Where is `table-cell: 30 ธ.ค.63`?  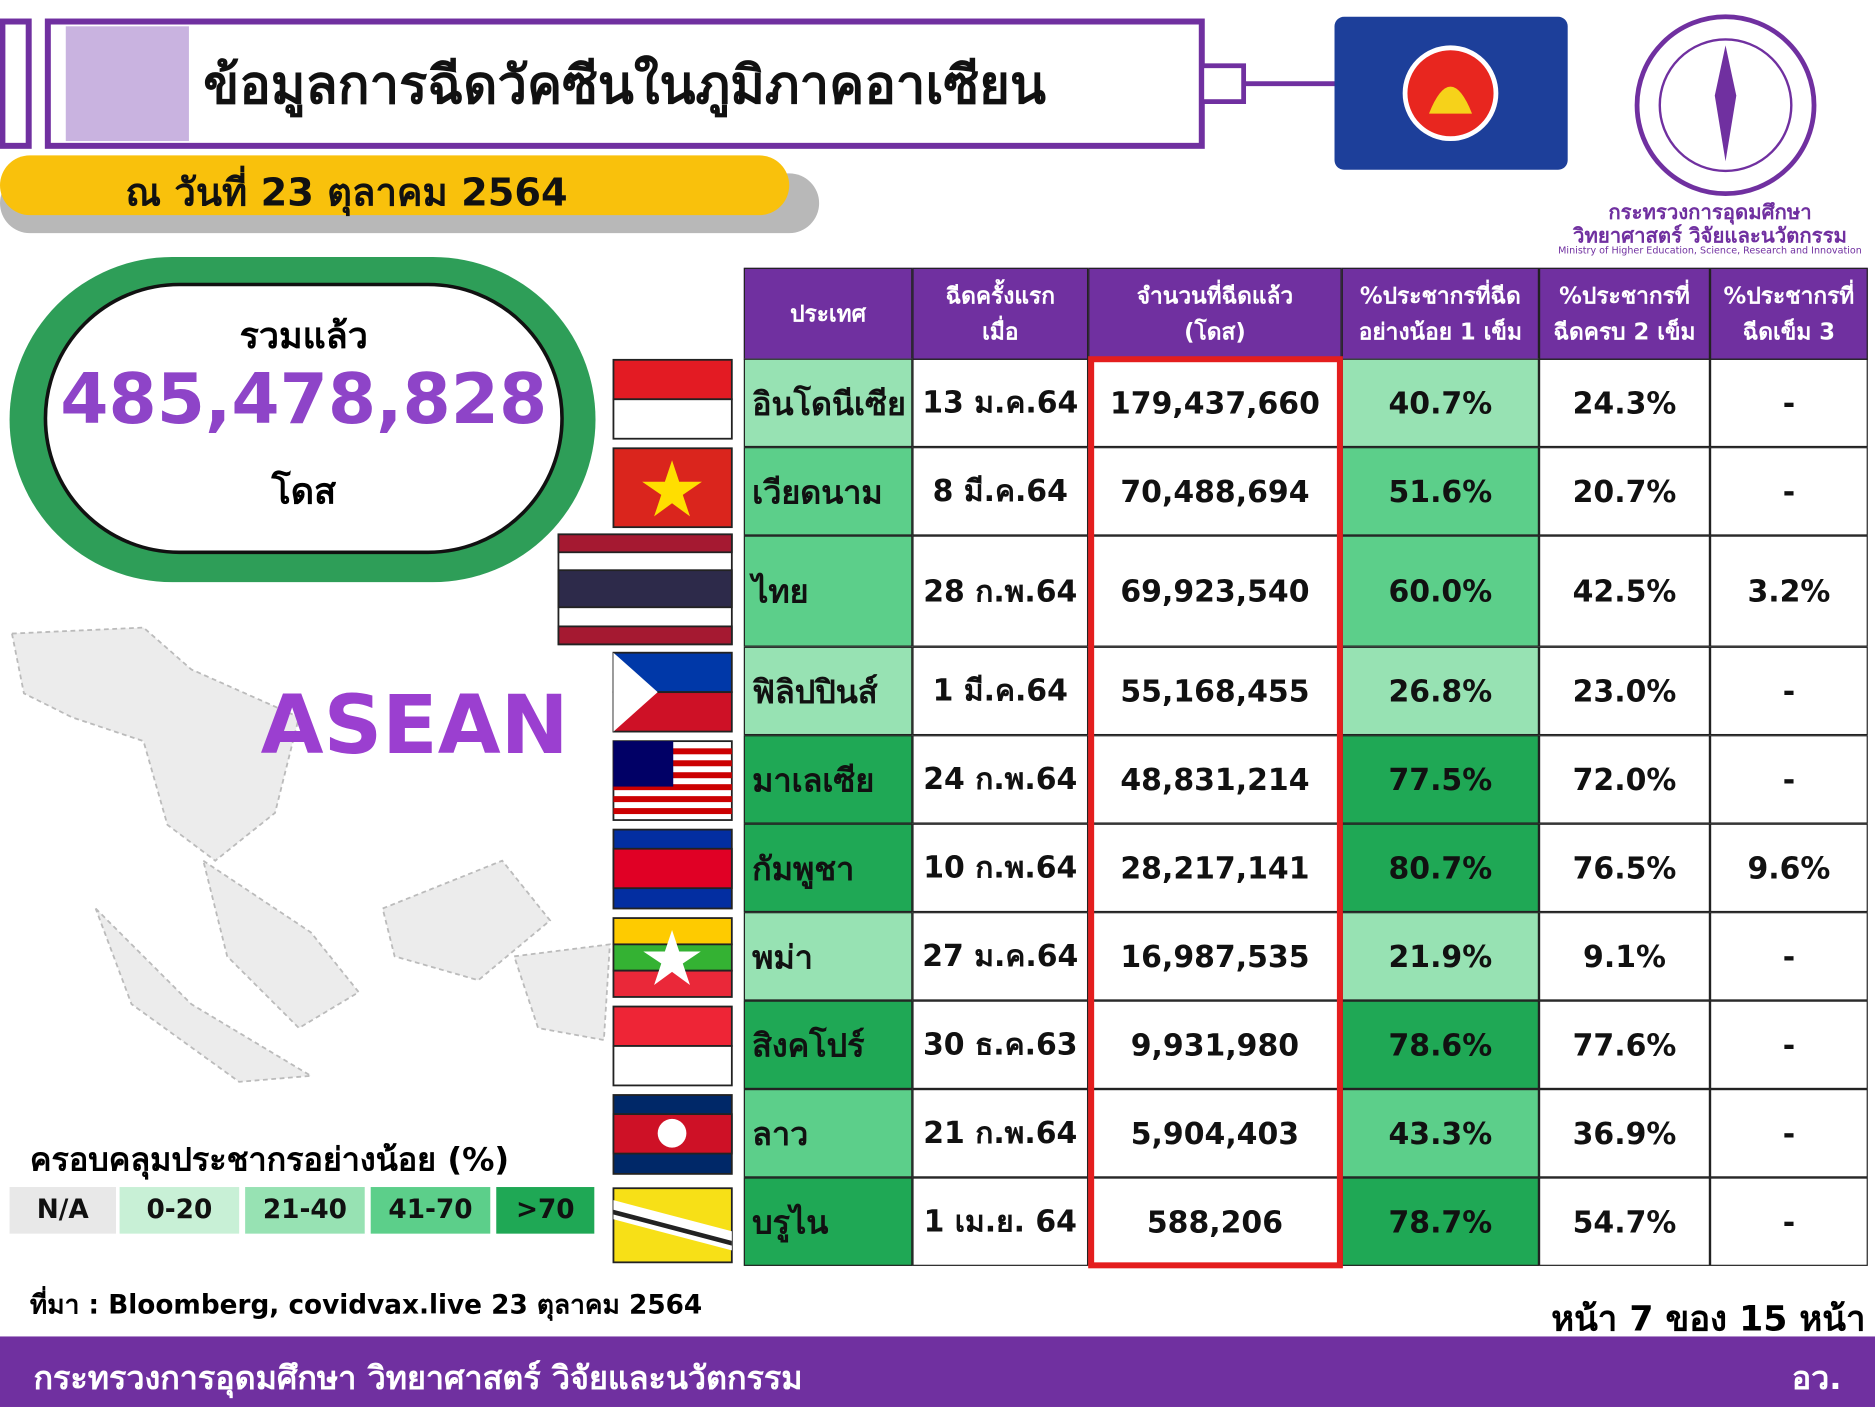
table-cell: 30 ธ.ค.63 is located at coordinates (1000, 1045).